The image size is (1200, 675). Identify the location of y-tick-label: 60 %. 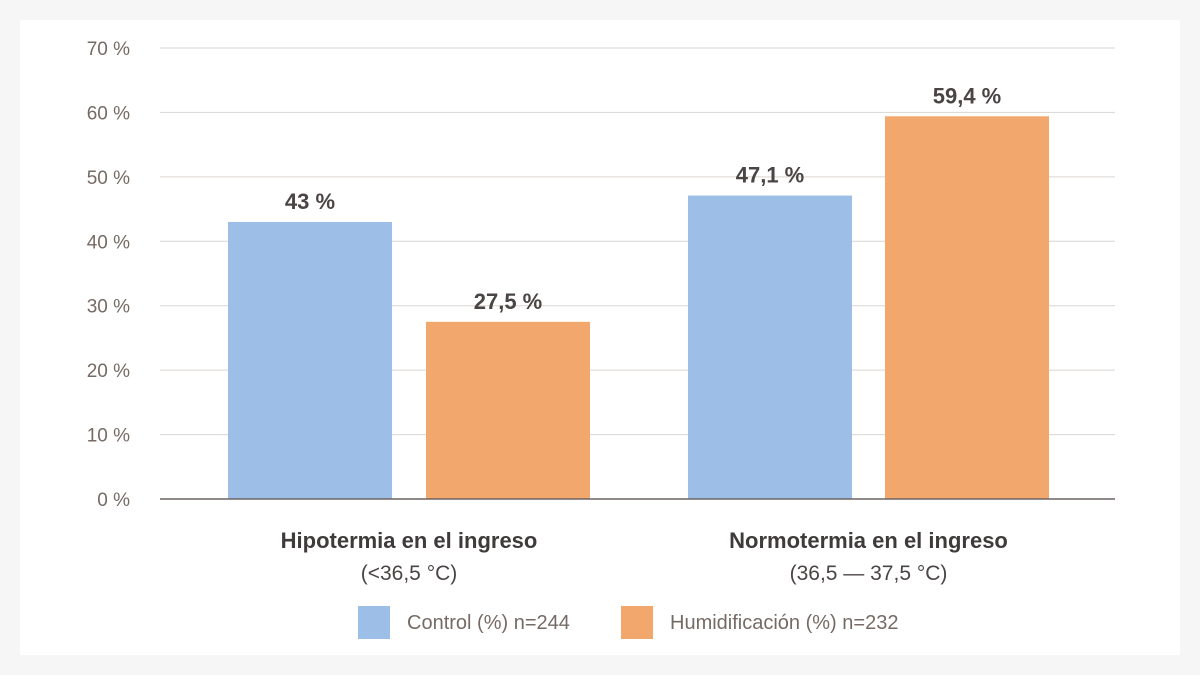
(108, 113).